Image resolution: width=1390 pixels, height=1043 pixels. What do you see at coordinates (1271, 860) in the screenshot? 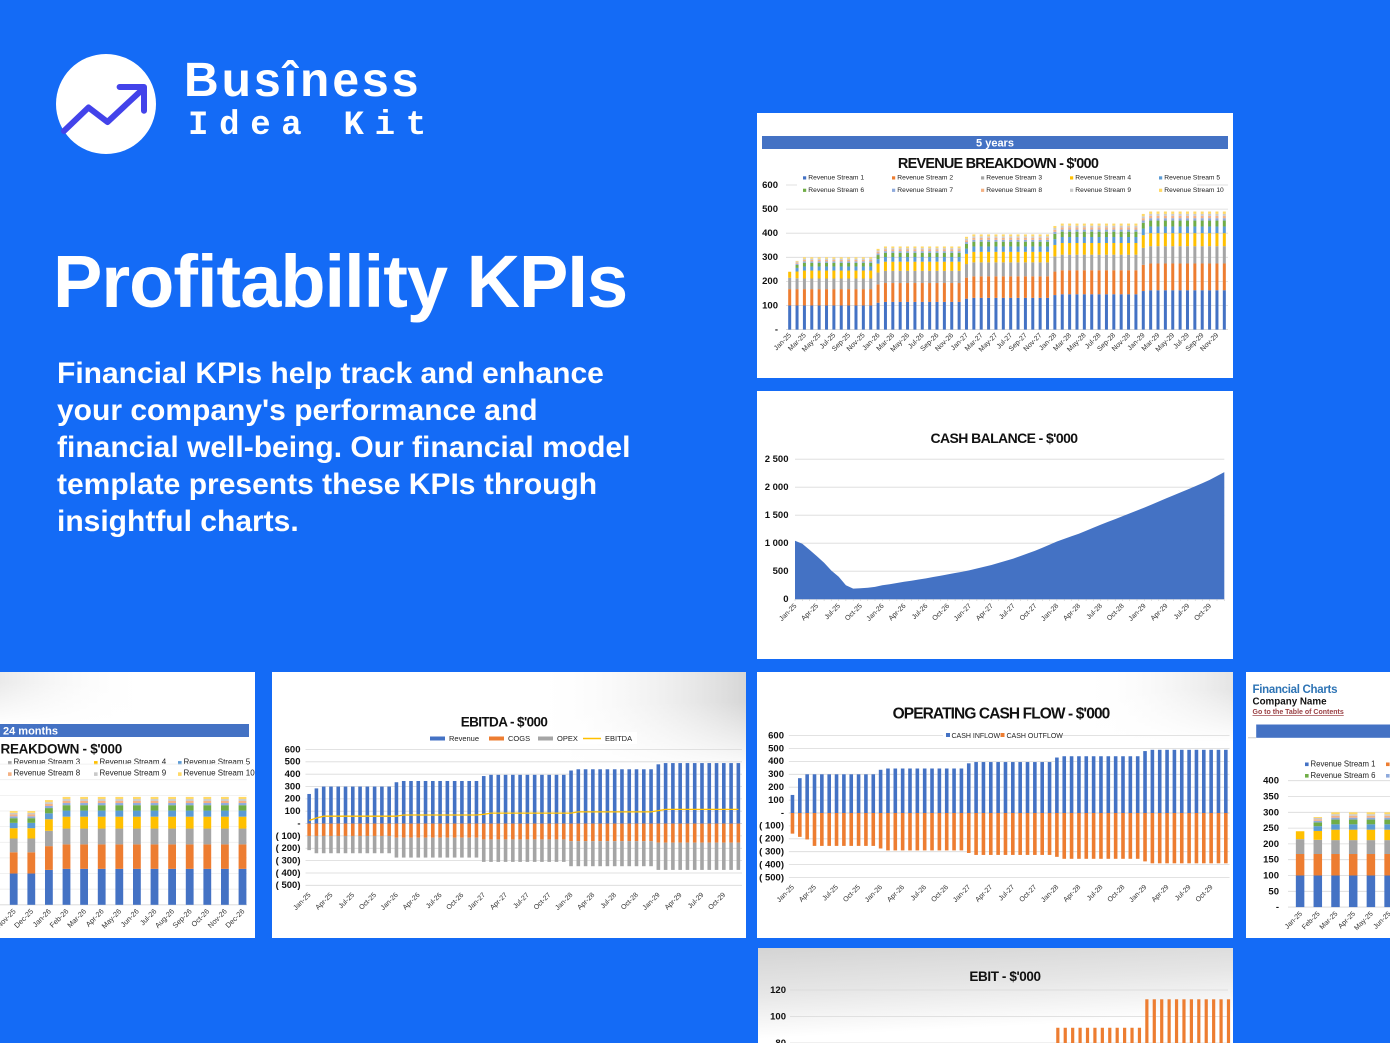
I see `svg-text: 150` at bounding box center [1271, 860].